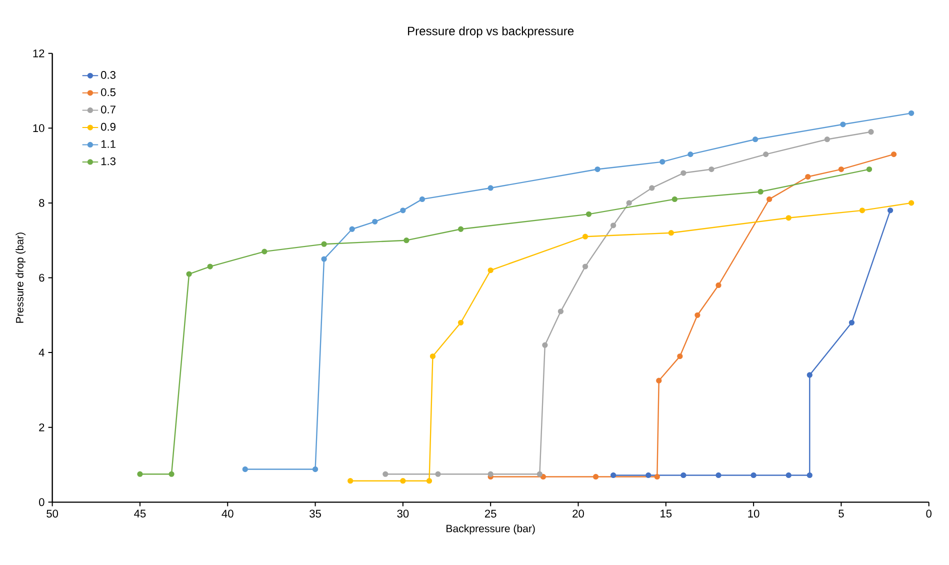 Image resolution: width=949 pixels, height=565 pixels. I want to click on x-tick-label: 25, so click(490, 514).